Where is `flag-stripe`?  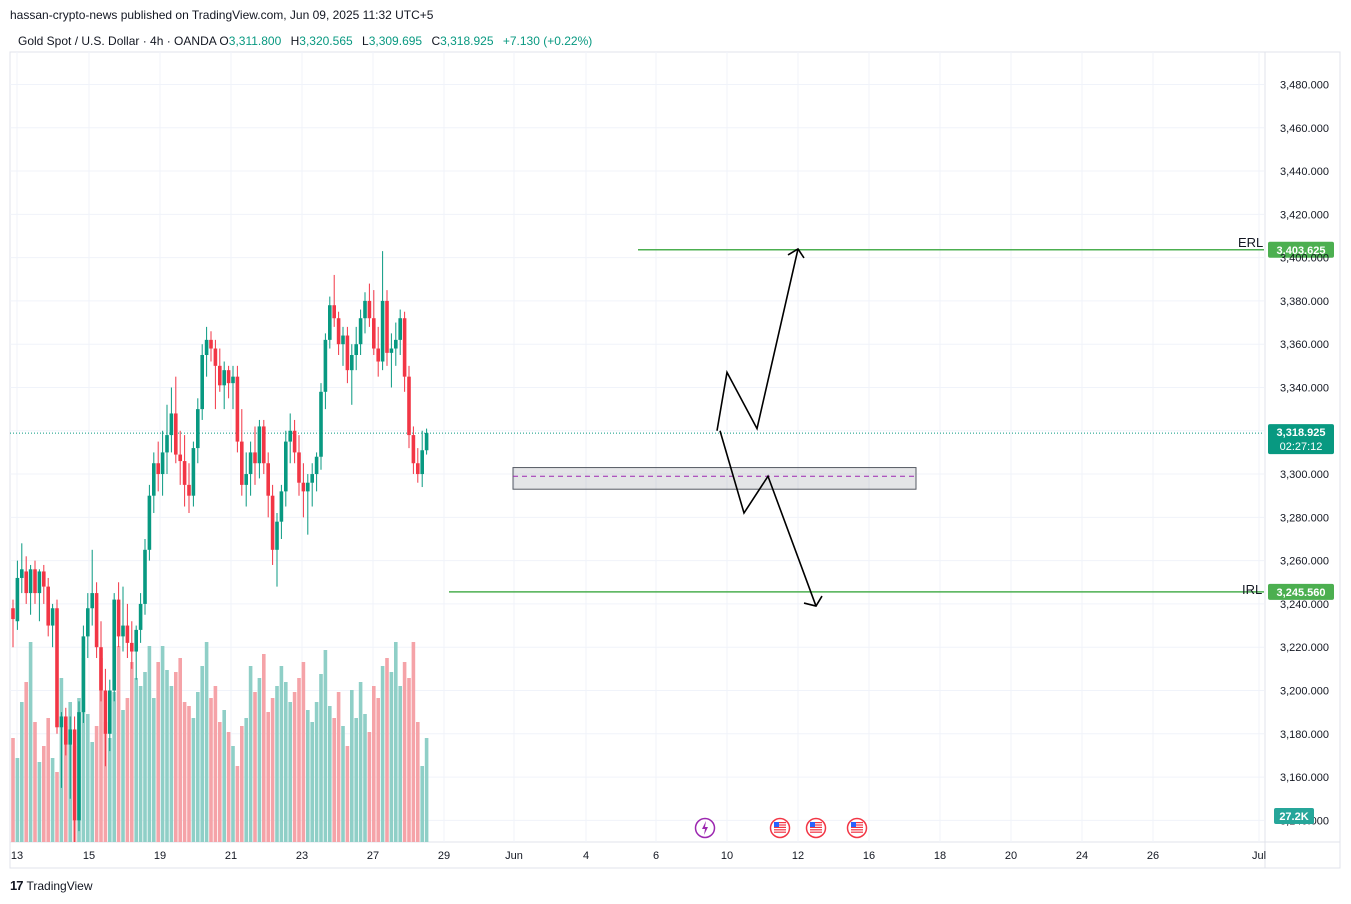 flag-stripe is located at coordinates (816, 830).